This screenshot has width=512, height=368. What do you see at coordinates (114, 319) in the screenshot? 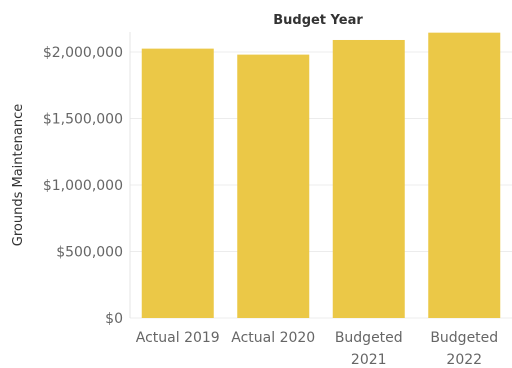
I see `y-tick-label: $0` at bounding box center [114, 319].